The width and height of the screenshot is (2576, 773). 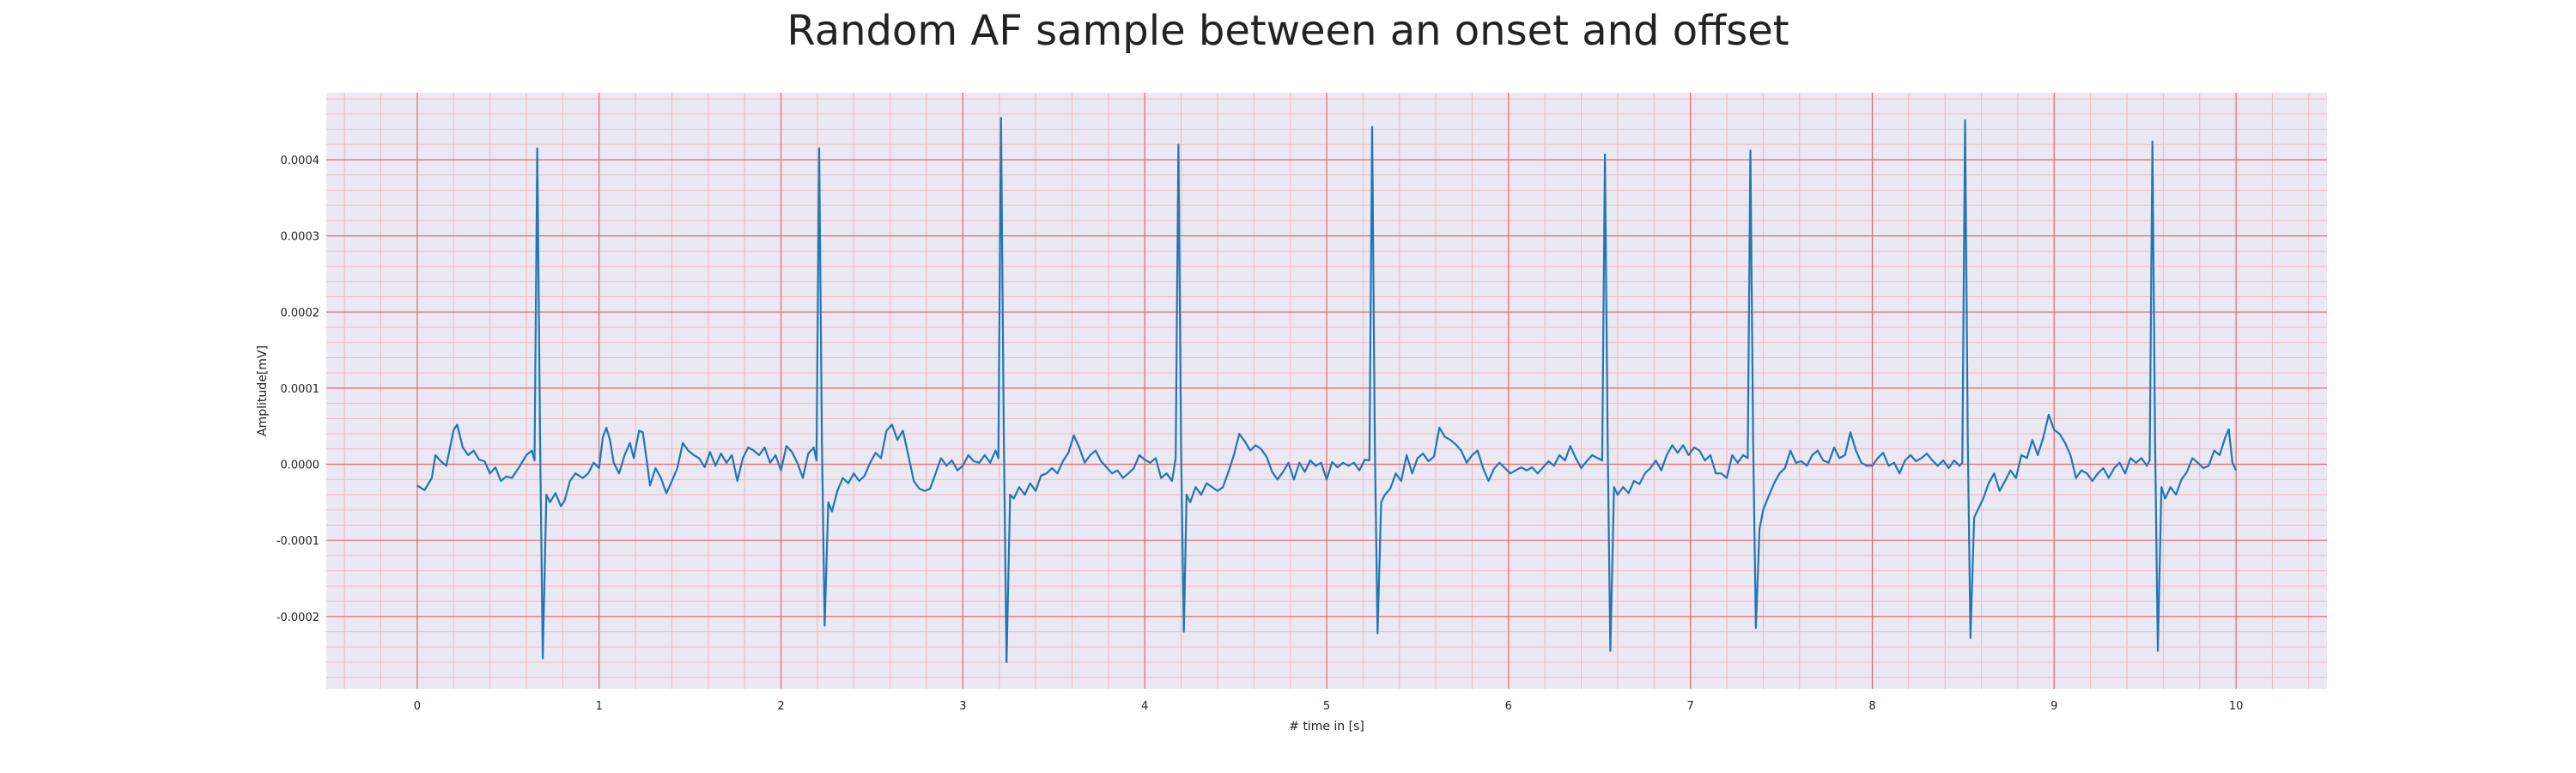 I want to click on y-tick-label: 0.0000, so click(x=301, y=466).